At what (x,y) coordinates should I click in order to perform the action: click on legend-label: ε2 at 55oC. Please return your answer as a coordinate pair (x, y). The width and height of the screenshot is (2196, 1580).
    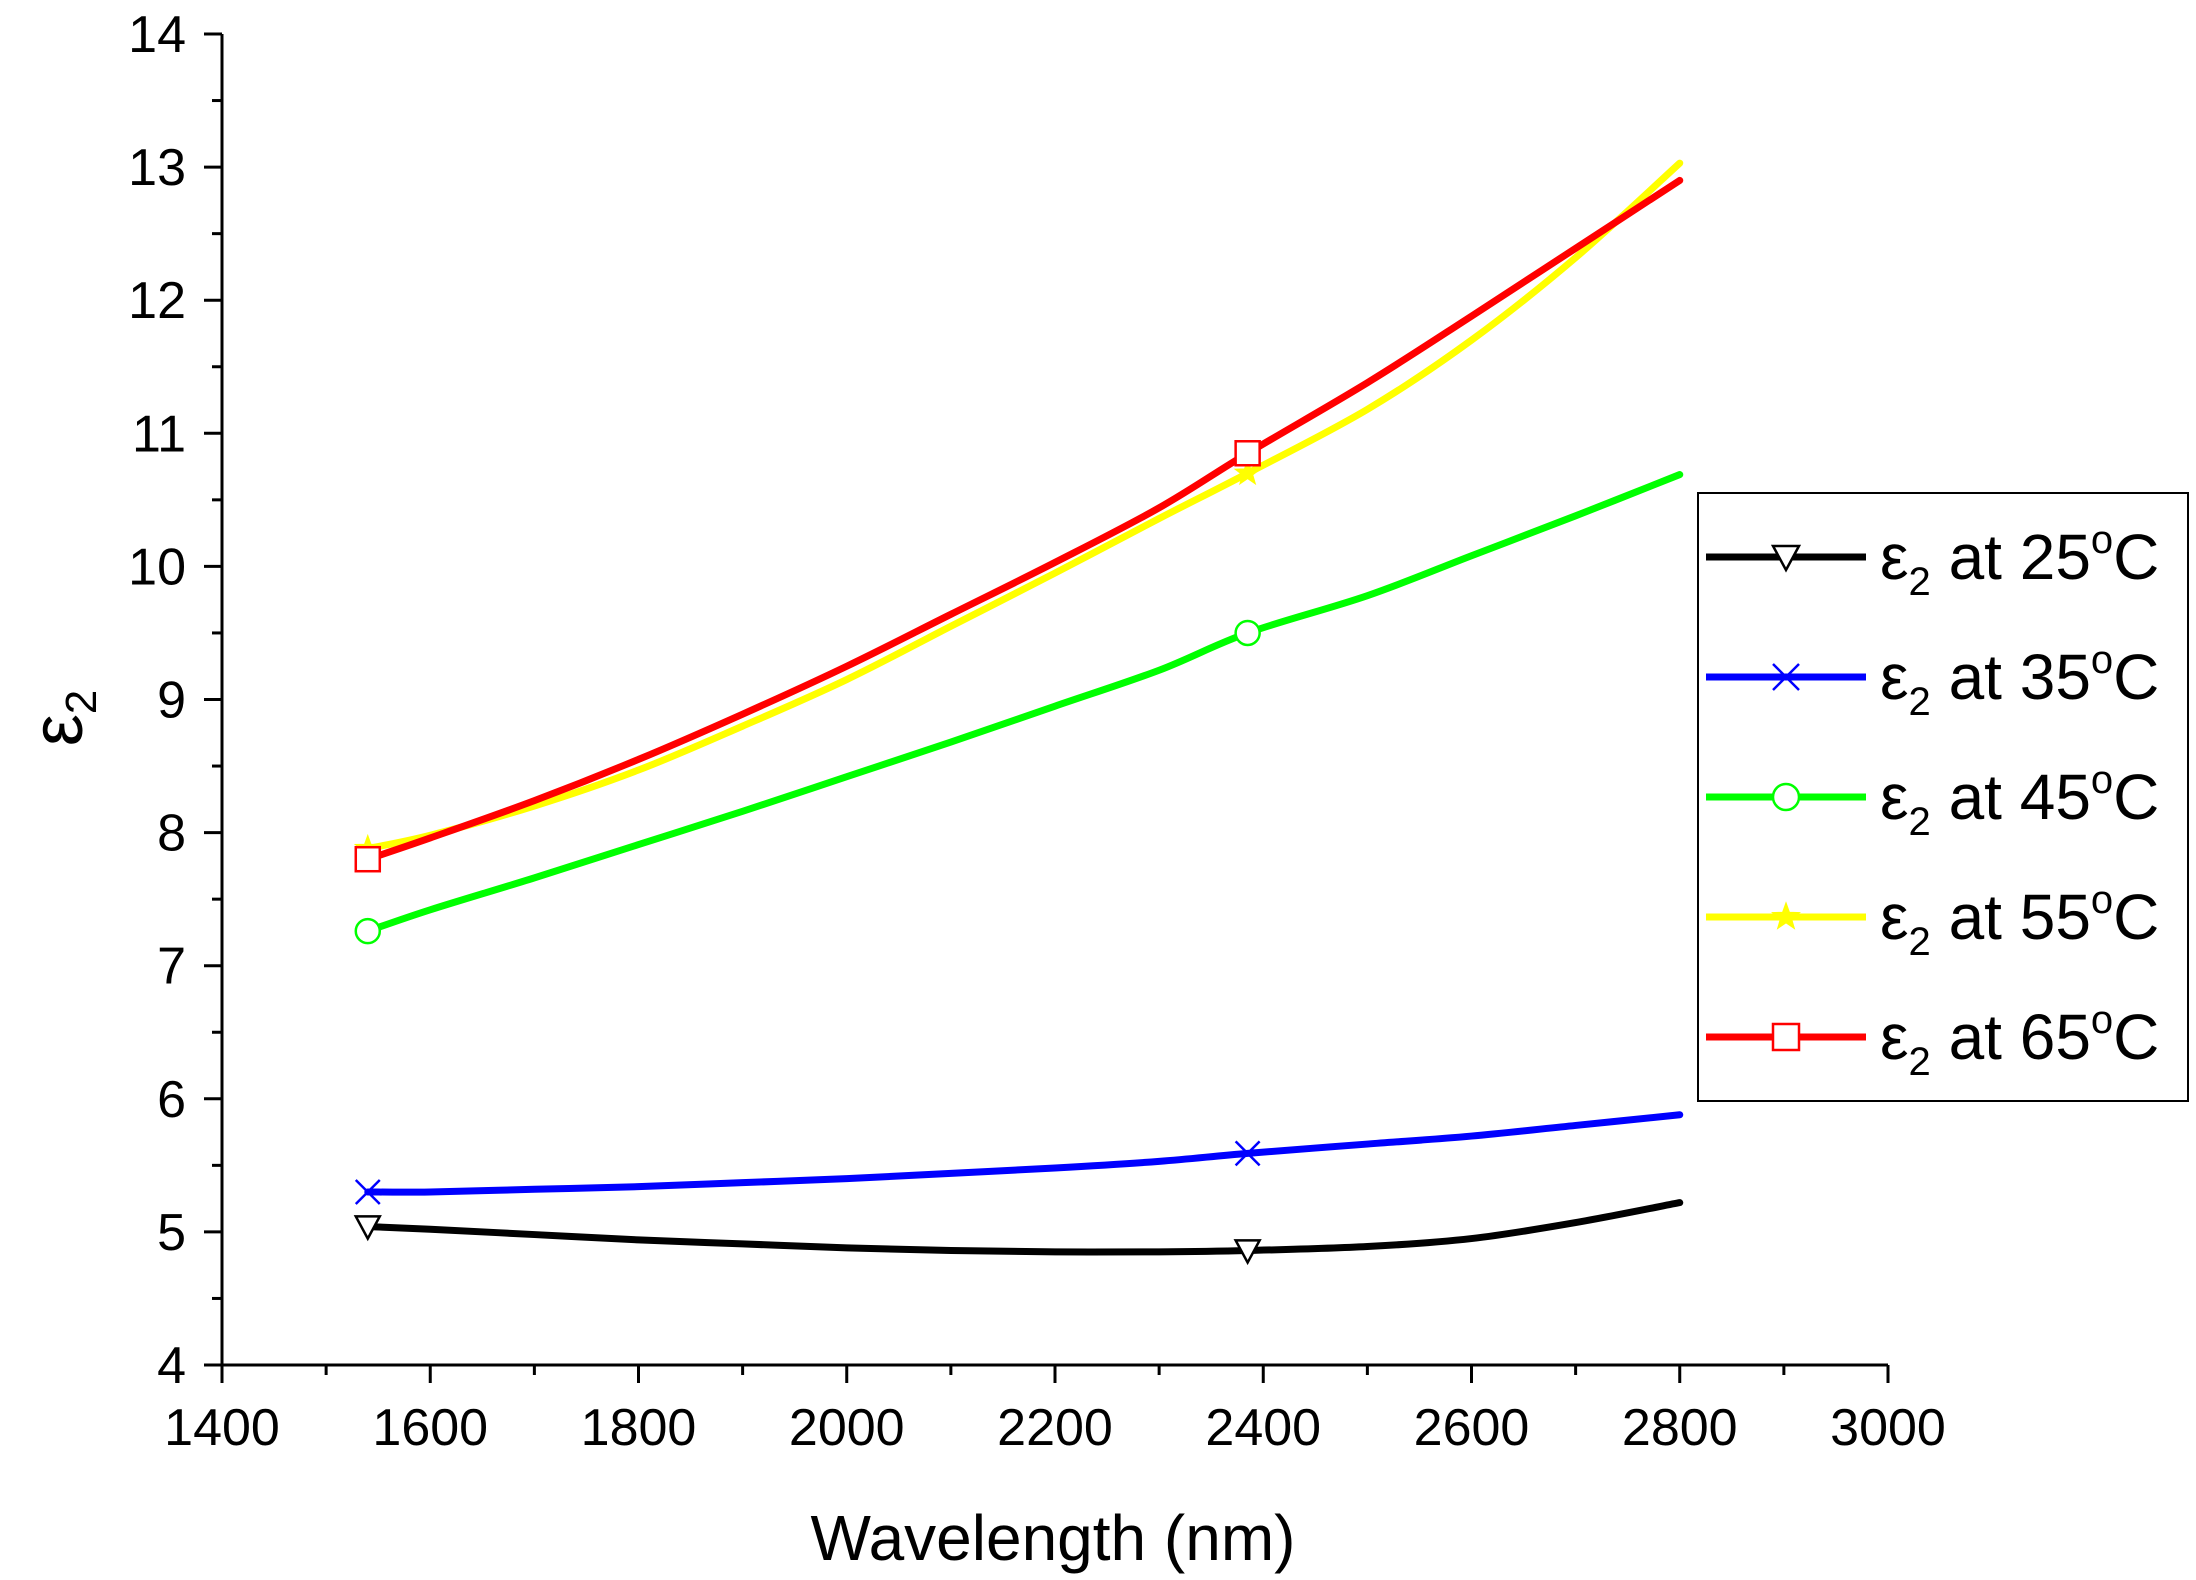
    Looking at the image, I should click on (2019, 921).